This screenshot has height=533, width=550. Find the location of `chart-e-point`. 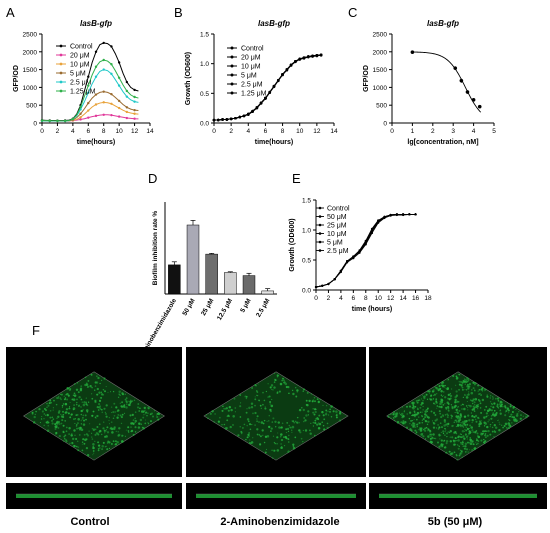

chart-e-point is located at coordinates (372, 230).